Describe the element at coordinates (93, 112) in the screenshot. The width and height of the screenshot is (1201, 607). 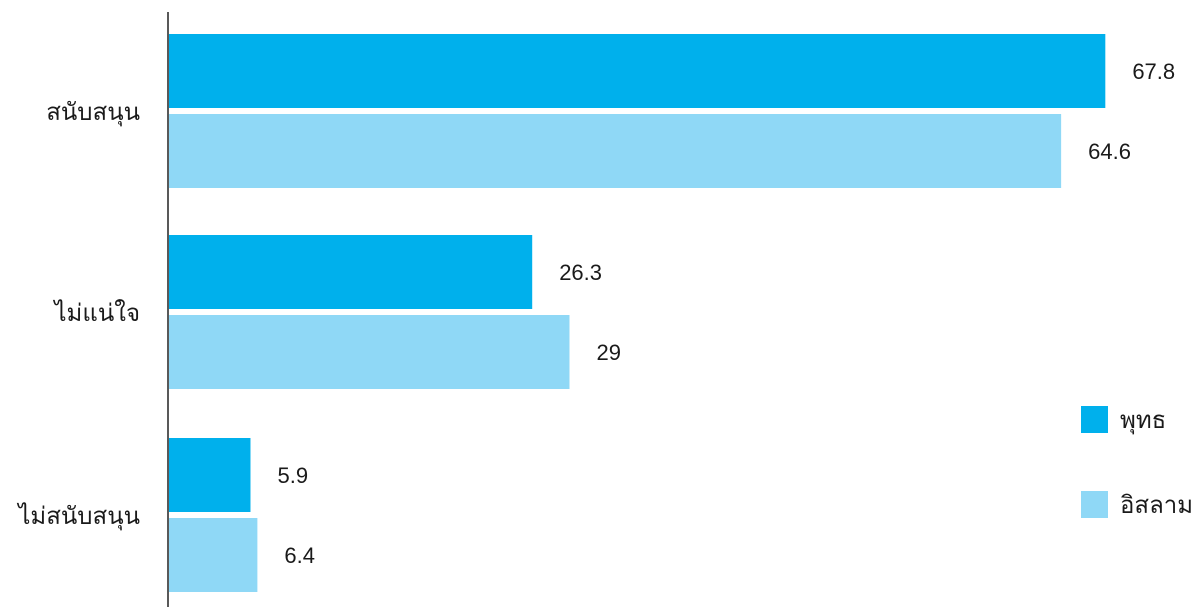
I see `category-label: สนับสนุน` at that location.